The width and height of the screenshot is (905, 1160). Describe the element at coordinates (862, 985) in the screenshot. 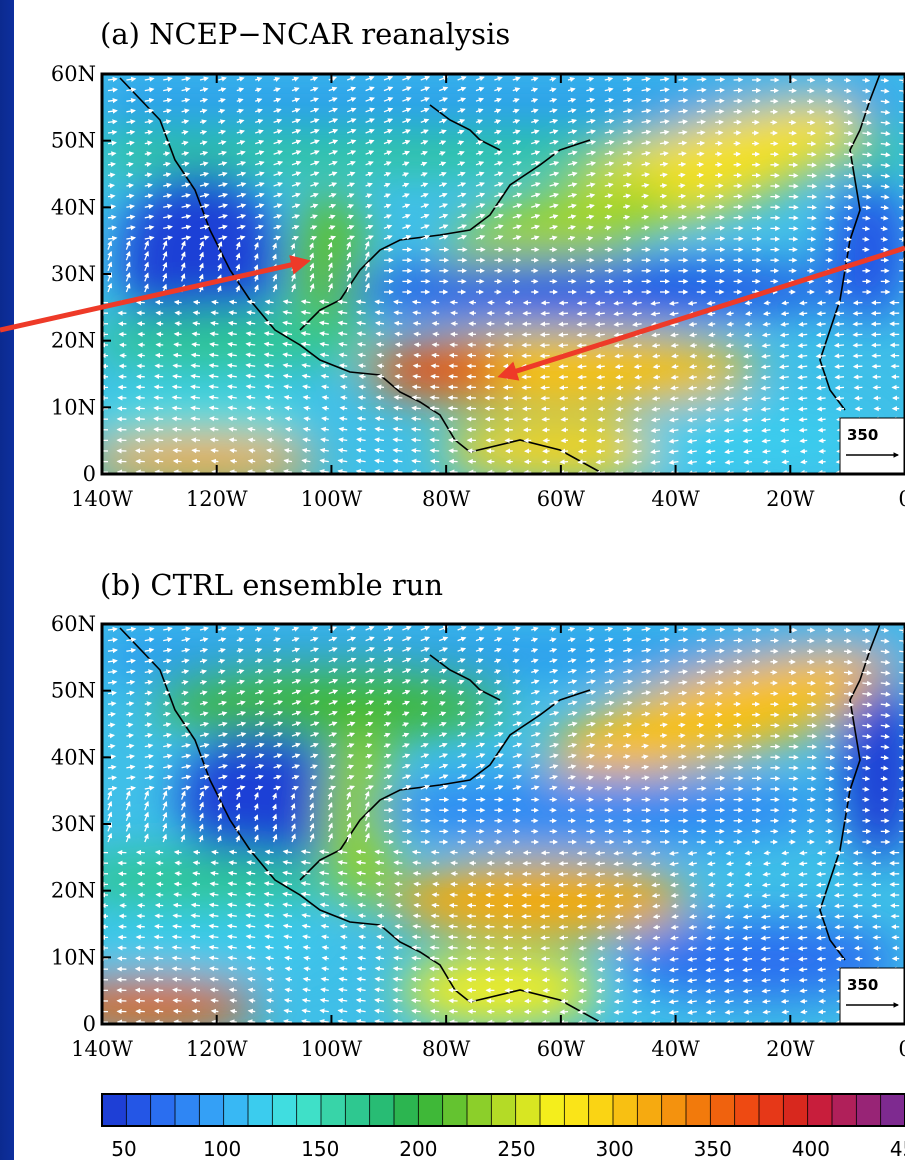

I see `panel-b-reference-vector-label: 350` at that location.